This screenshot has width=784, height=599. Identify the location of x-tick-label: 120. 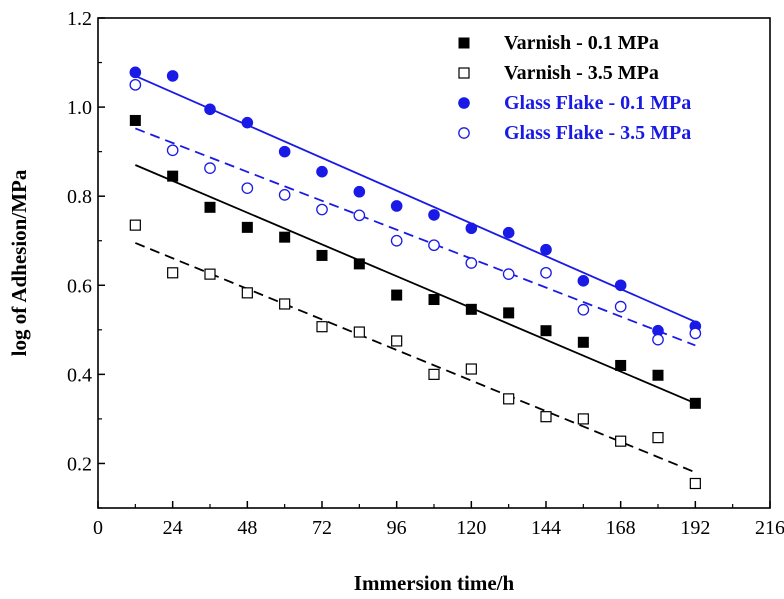
(471, 528).